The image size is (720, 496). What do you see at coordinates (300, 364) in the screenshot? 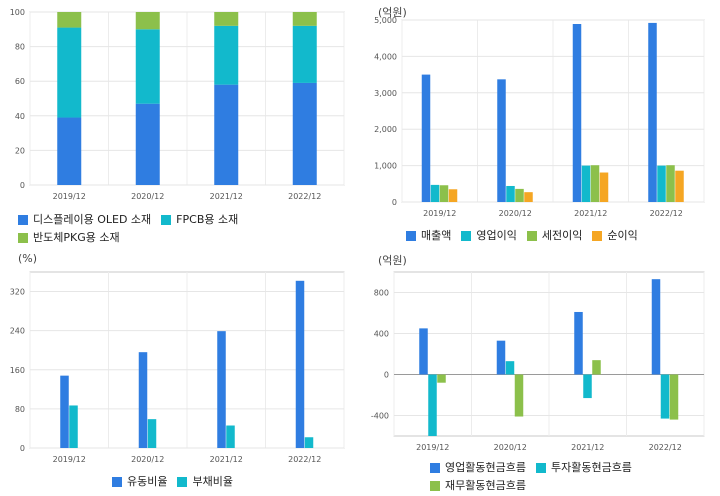
I see `ratios-bar-s0-c3` at bounding box center [300, 364].